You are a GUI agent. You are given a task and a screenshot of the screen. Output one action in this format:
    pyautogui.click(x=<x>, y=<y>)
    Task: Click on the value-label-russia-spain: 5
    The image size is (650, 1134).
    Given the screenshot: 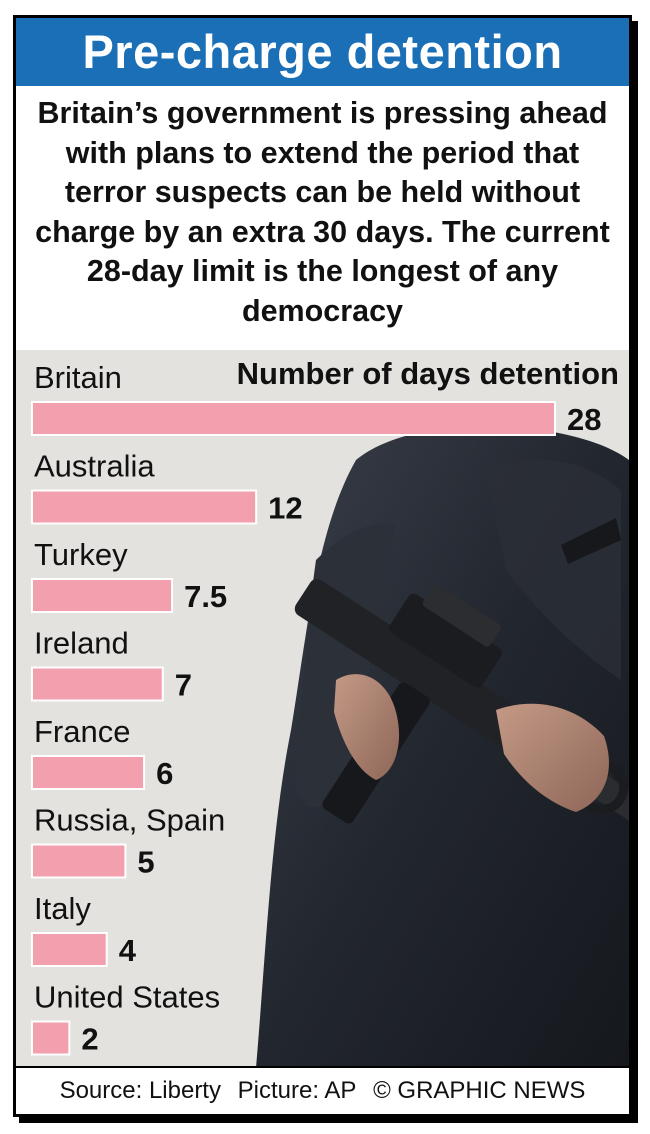 What is the action you would take?
    pyautogui.click(x=145, y=862)
    